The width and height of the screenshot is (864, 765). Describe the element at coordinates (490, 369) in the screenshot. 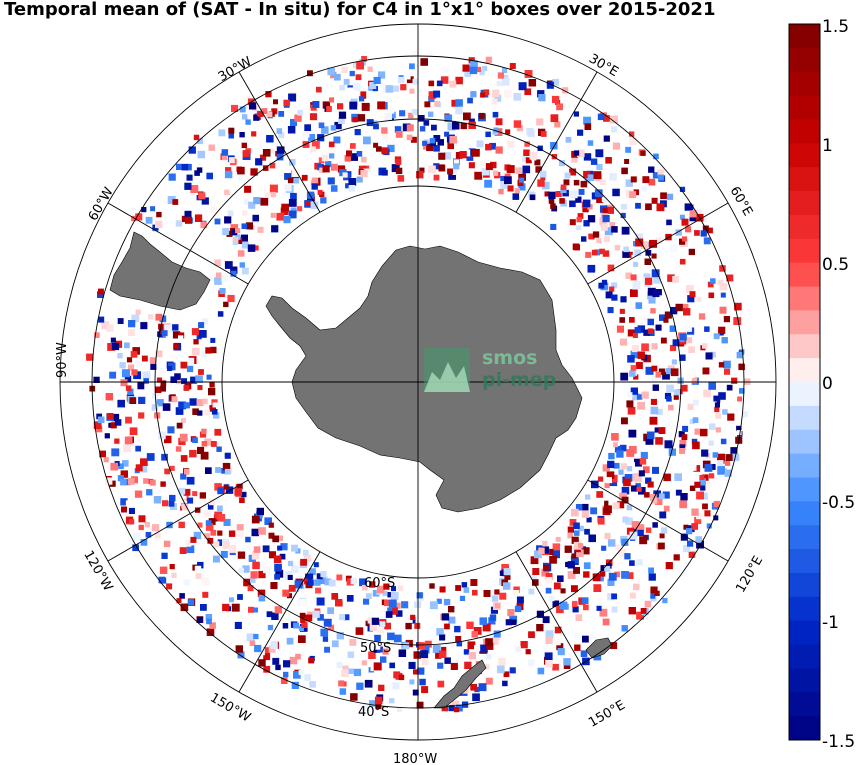

I see `smos-pimep-logo: smos pi-mep` at that location.